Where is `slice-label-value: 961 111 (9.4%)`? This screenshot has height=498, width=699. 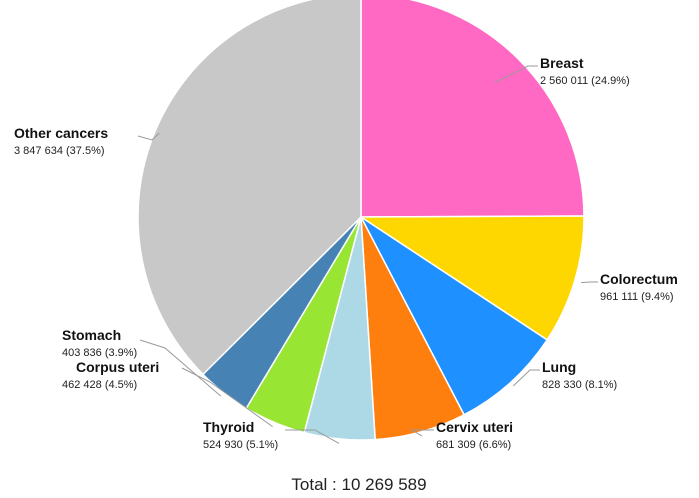
slice-label-value: 961 111 (9.4%) is located at coordinates (637, 297).